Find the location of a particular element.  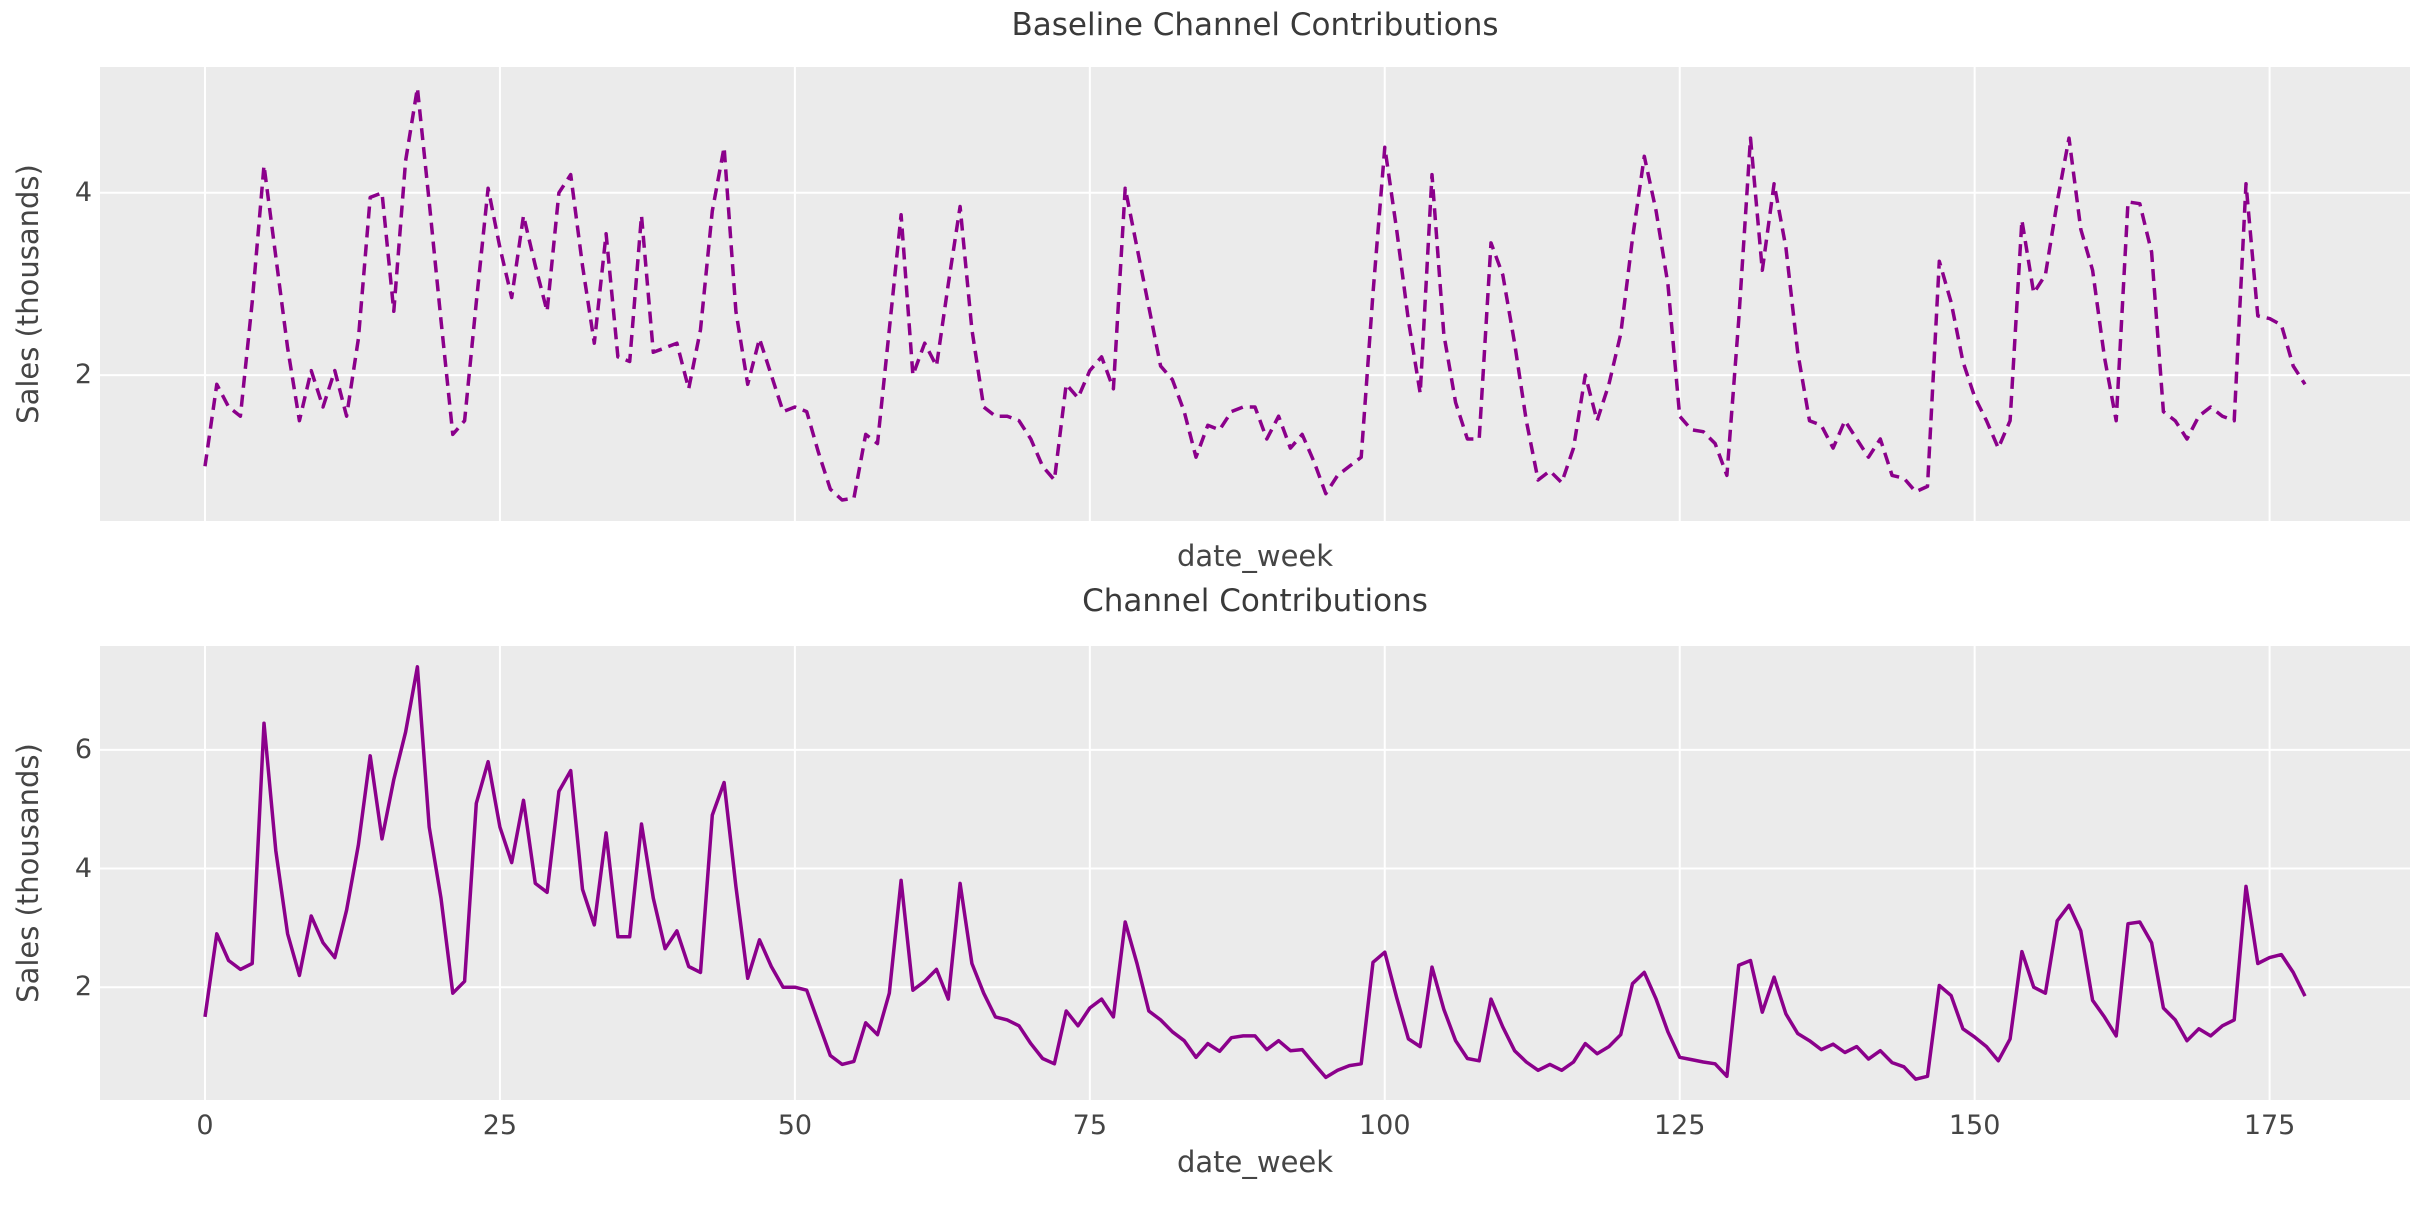

x-tick-label: 175 is located at coordinates (2269, 1125).